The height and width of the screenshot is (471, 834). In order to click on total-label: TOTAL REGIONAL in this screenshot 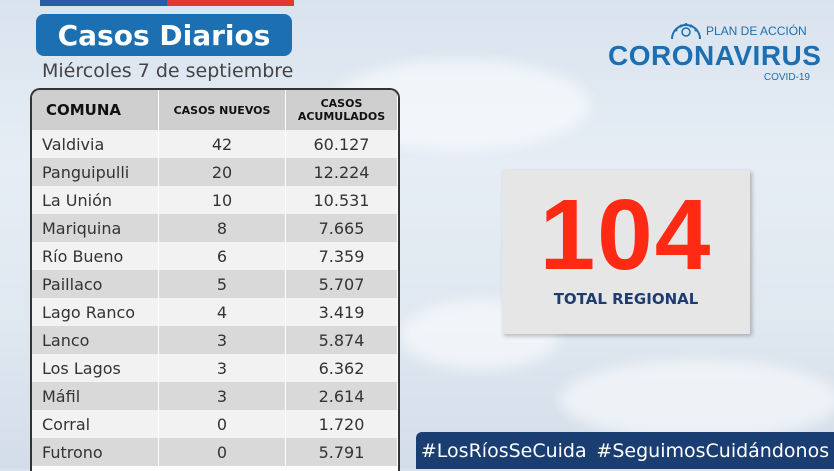, I will do `click(626, 299)`.